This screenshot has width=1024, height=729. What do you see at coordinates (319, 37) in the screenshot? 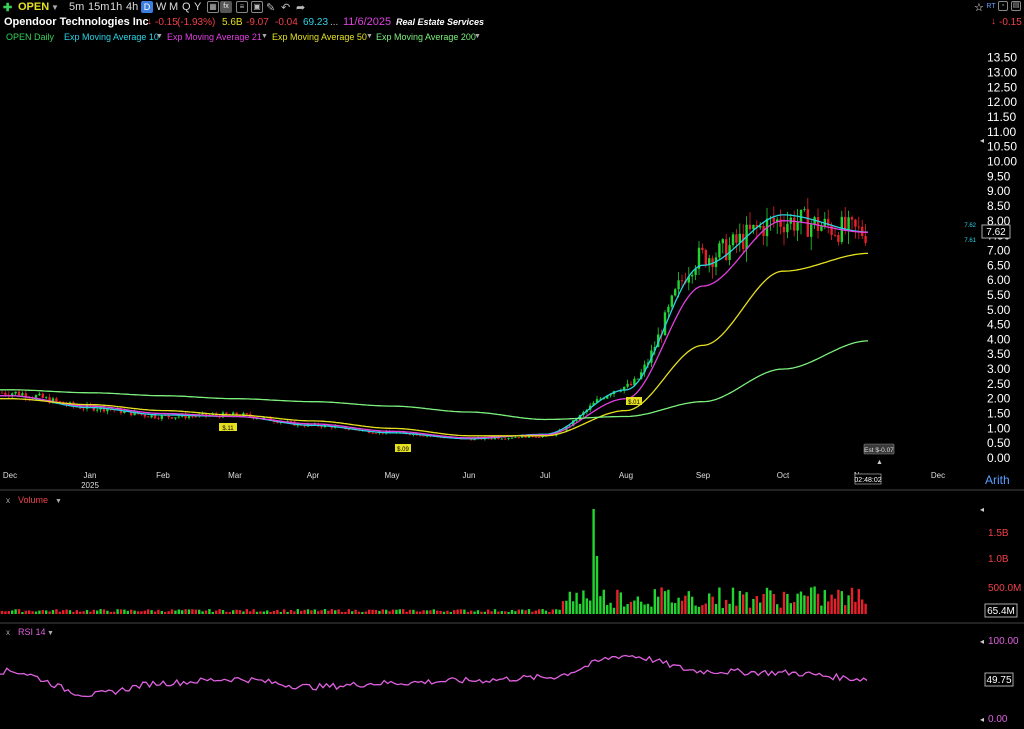
I see `study-ema-50: Exp Moving Average 50` at bounding box center [319, 37].